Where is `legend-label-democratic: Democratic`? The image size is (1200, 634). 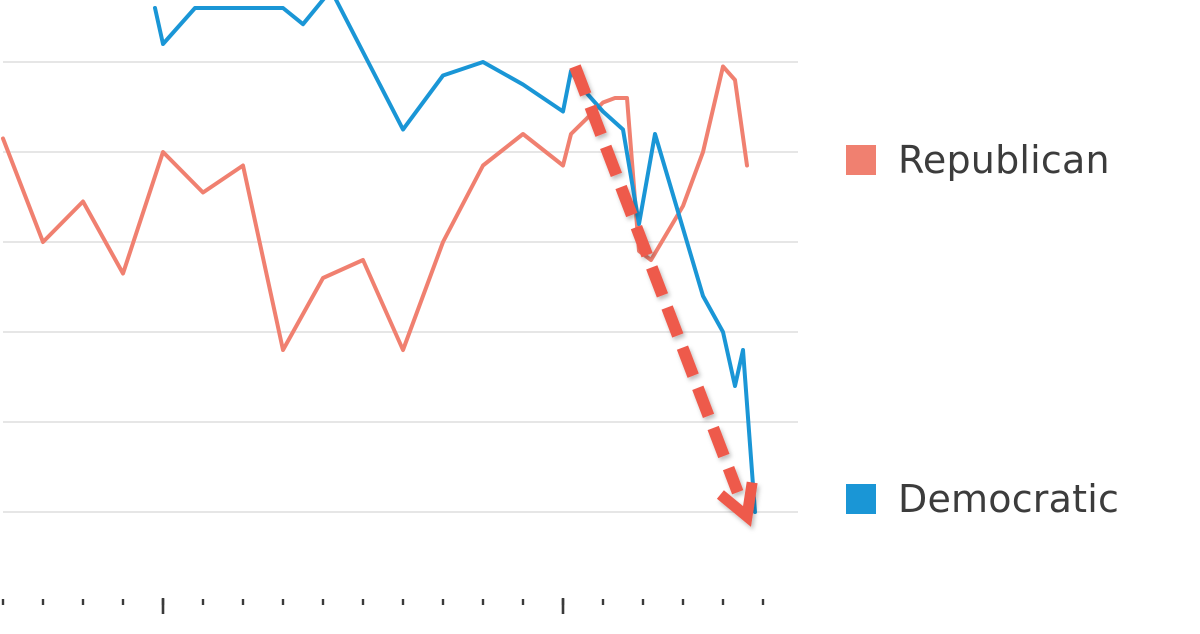 legend-label-democratic: Democratic is located at coordinates (1009, 499).